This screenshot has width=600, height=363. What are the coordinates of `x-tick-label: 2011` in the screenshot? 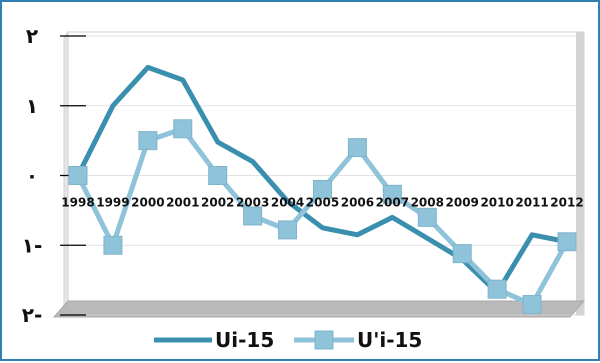 It's located at (531, 203).